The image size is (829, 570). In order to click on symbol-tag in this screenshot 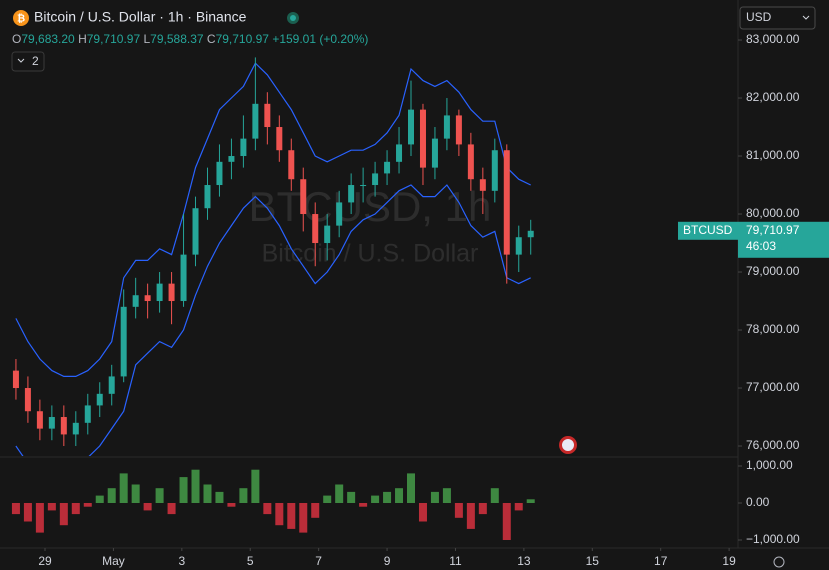, I will do `click(708, 230)`.